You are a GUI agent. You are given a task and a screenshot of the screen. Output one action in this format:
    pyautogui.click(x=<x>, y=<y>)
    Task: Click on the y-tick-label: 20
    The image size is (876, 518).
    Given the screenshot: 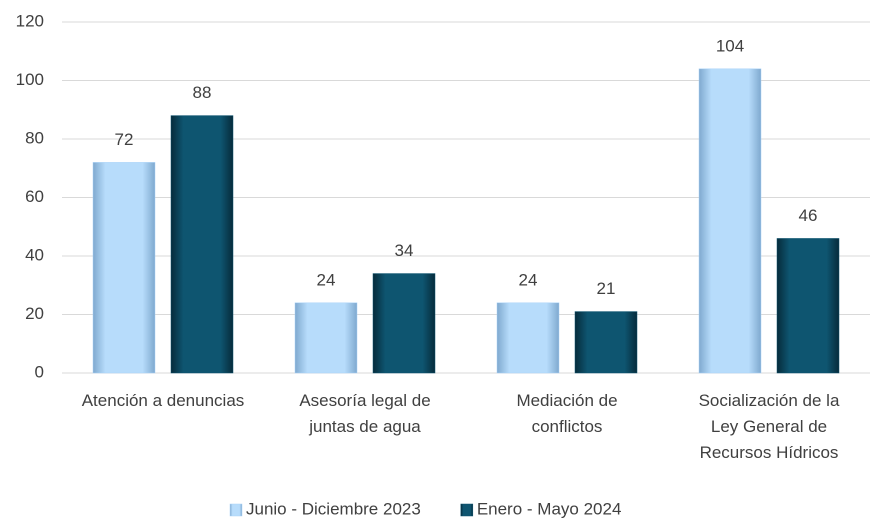 What is the action you would take?
    pyautogui.click(x=34, y=313)
    